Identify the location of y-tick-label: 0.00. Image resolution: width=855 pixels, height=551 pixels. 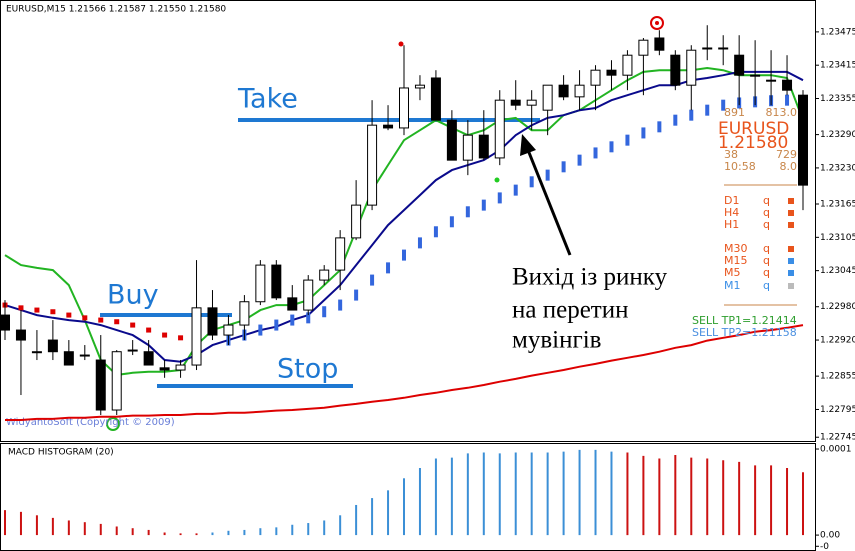
(830, 536).